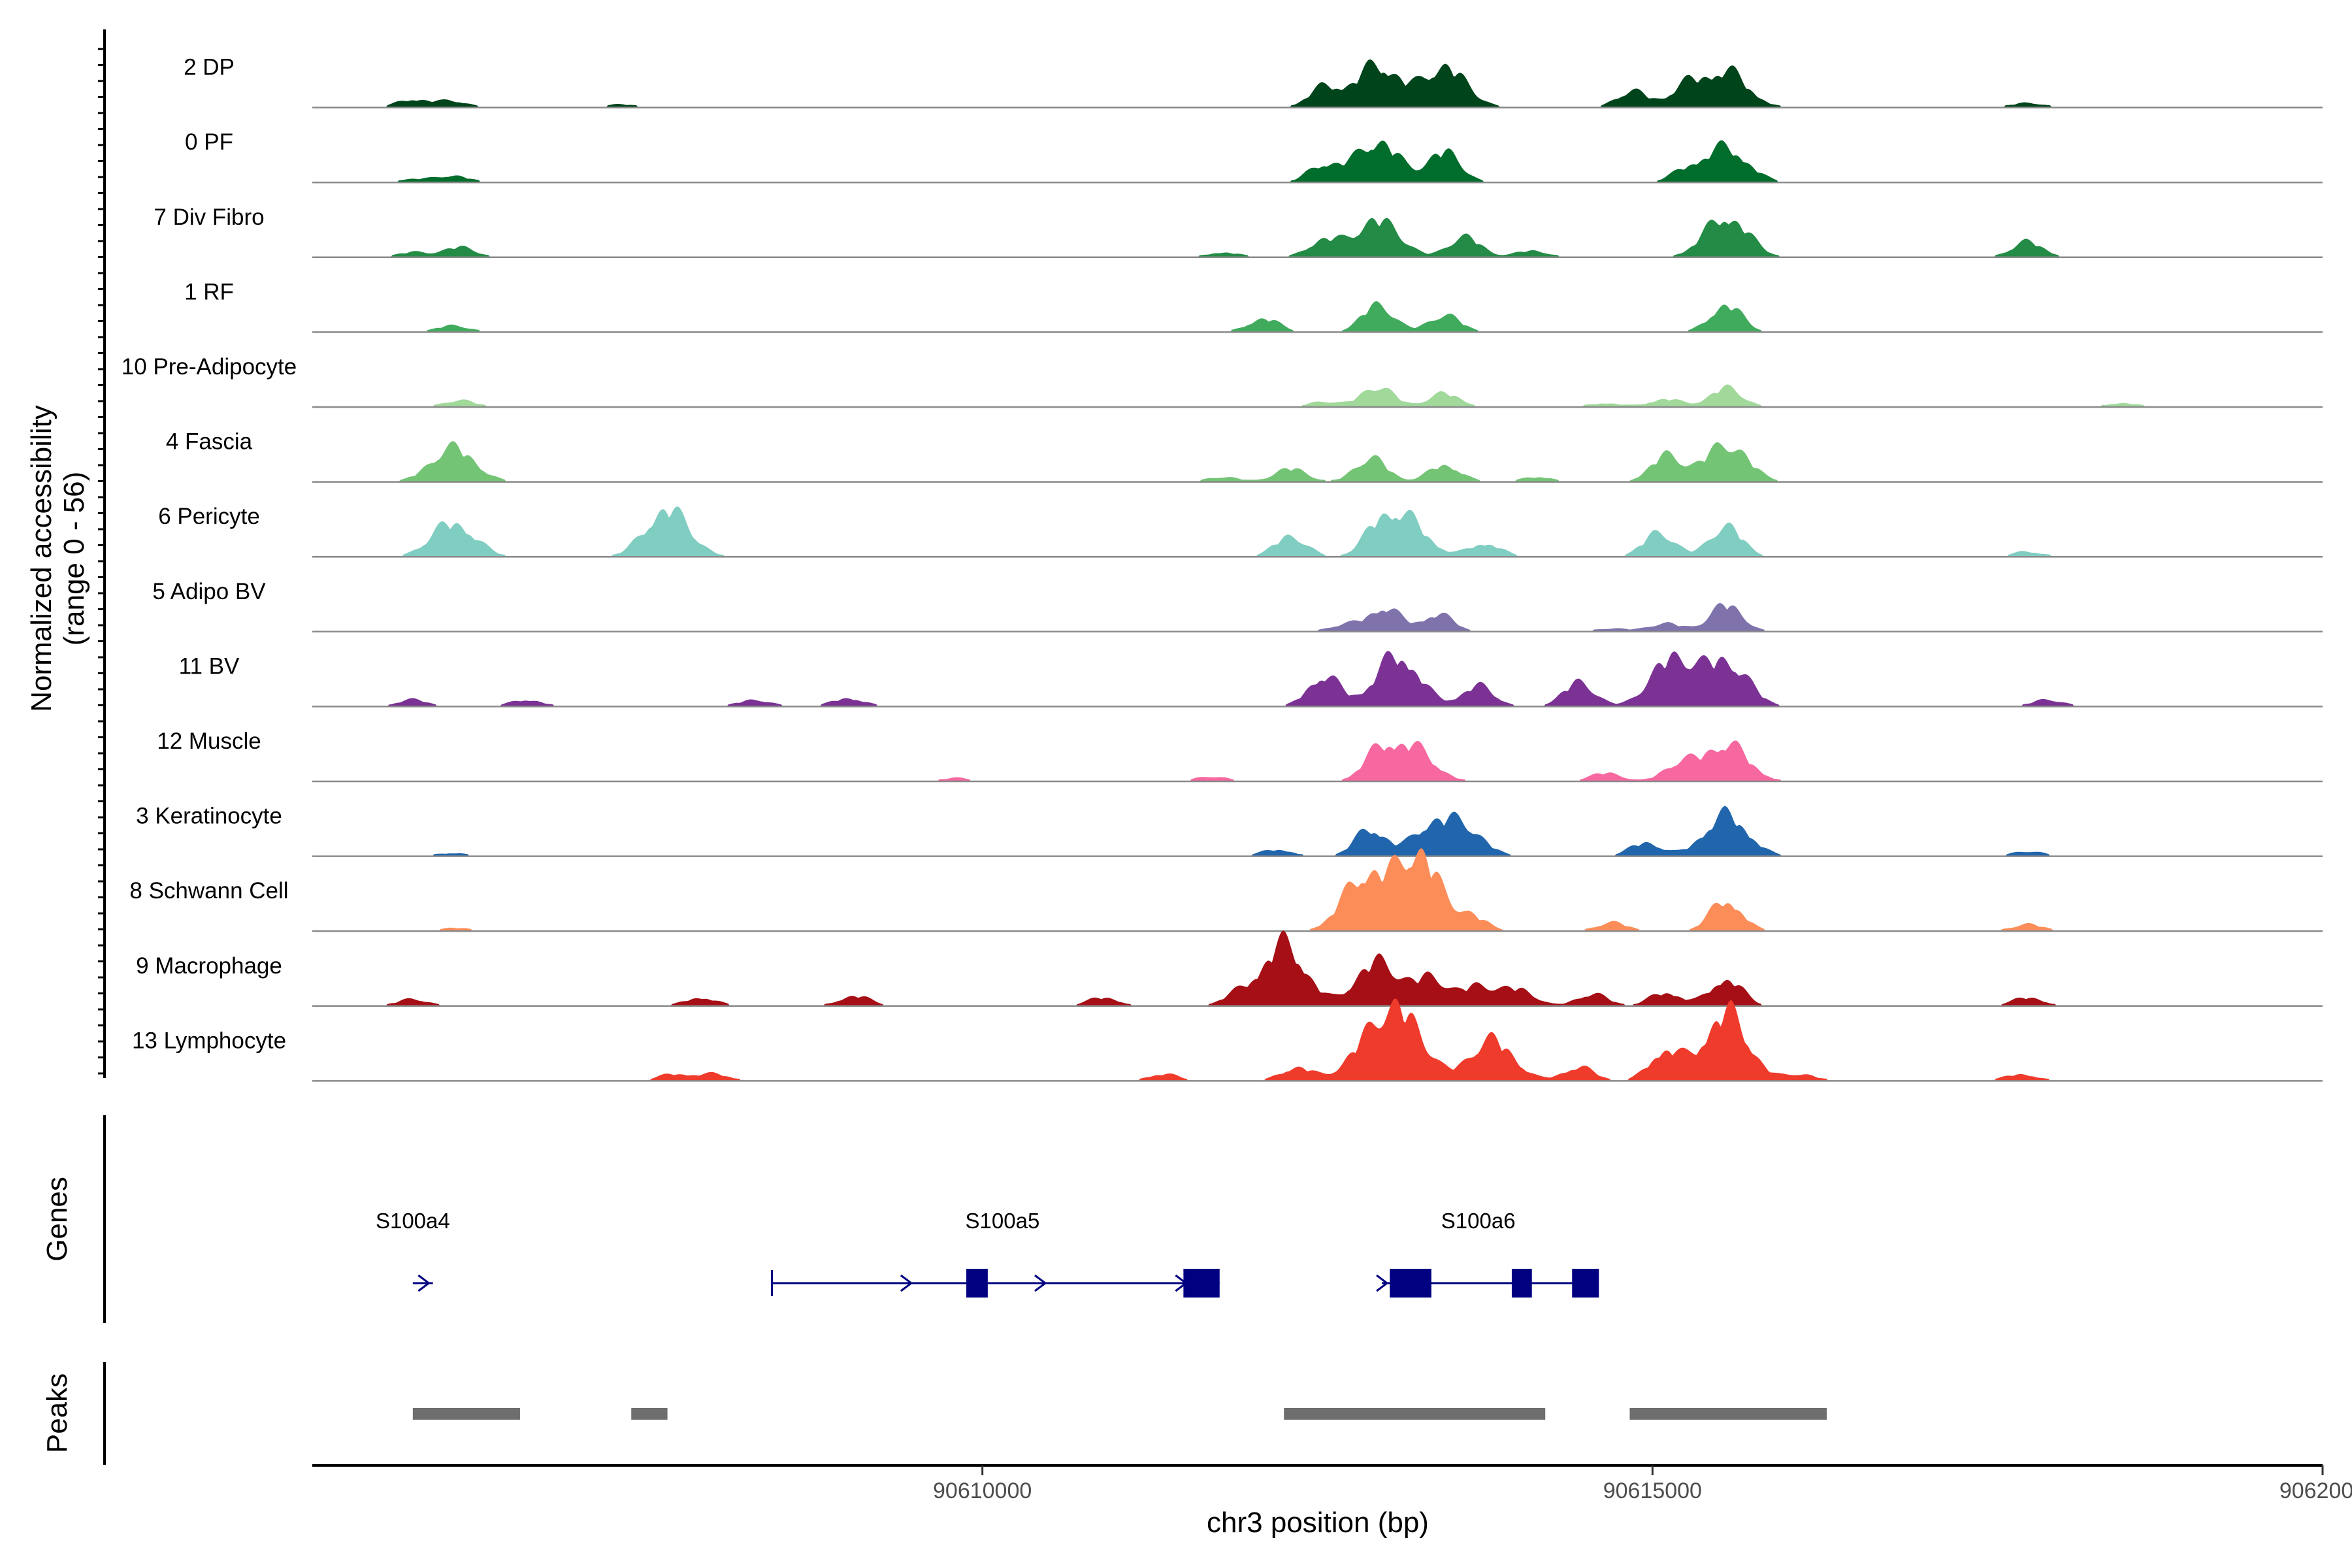  What do you see at coordinates (209, 516) in the screenshot?
I see `track-label: 6 Pericyte` at bounding box center [209, 516].